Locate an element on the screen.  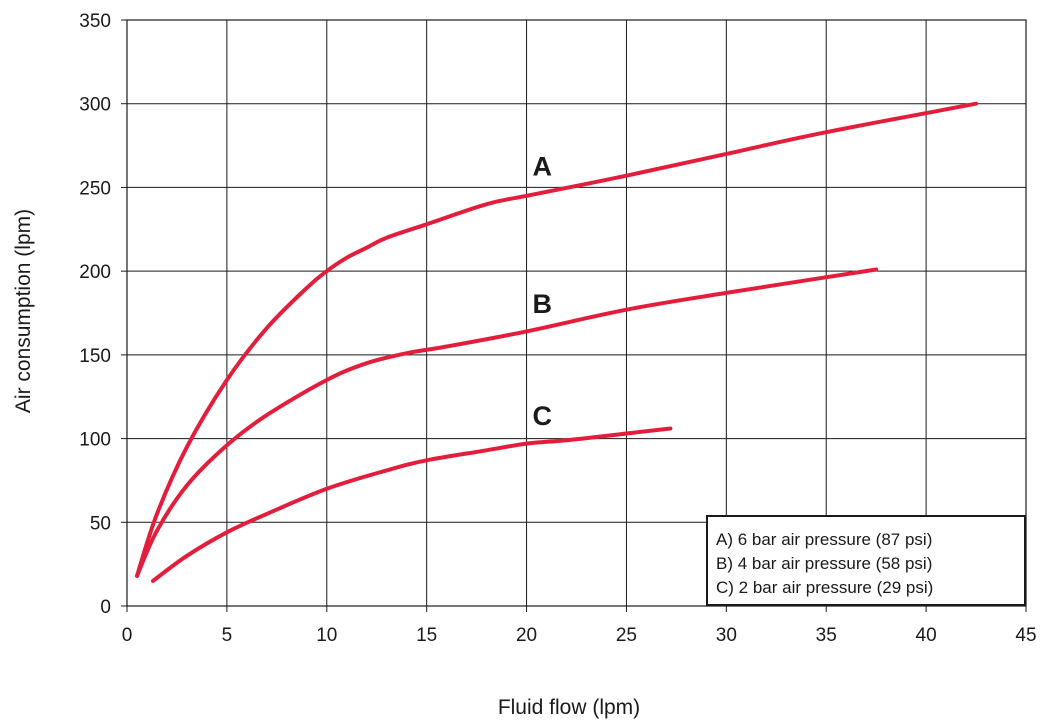
y-tick-label: 300 is located at coordinates (95, 105).